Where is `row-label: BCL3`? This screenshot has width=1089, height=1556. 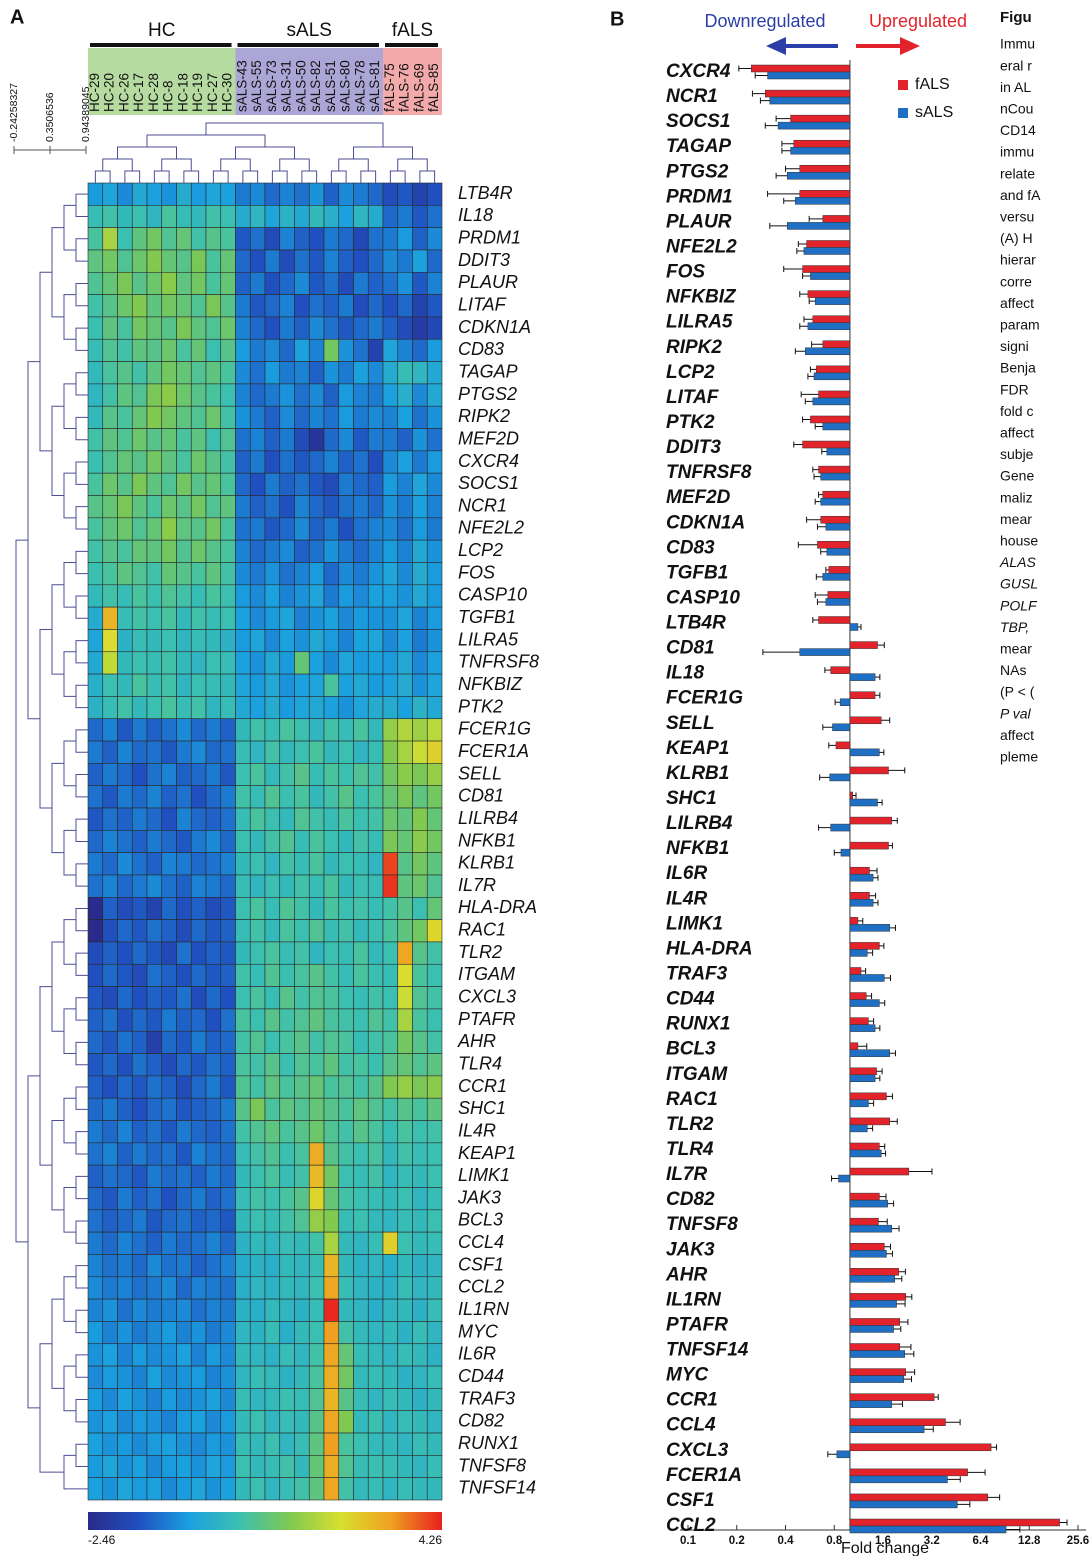
row-label: BCL3 is located at coordinates (480, 1220).